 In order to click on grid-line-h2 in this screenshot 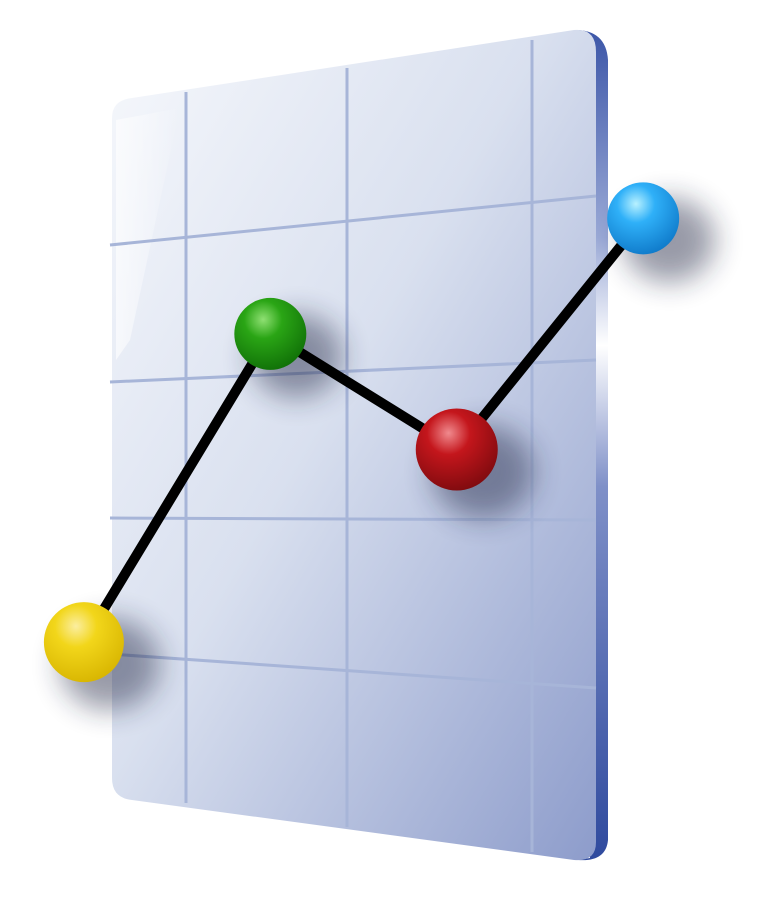, I will do `click(353, 371)`.